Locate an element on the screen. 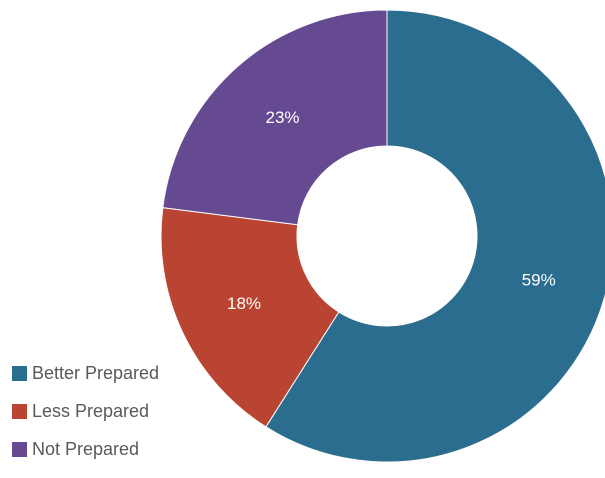  legend: Better Prepared Less Prepared Not Prepared is located at coordinates (86, 420).